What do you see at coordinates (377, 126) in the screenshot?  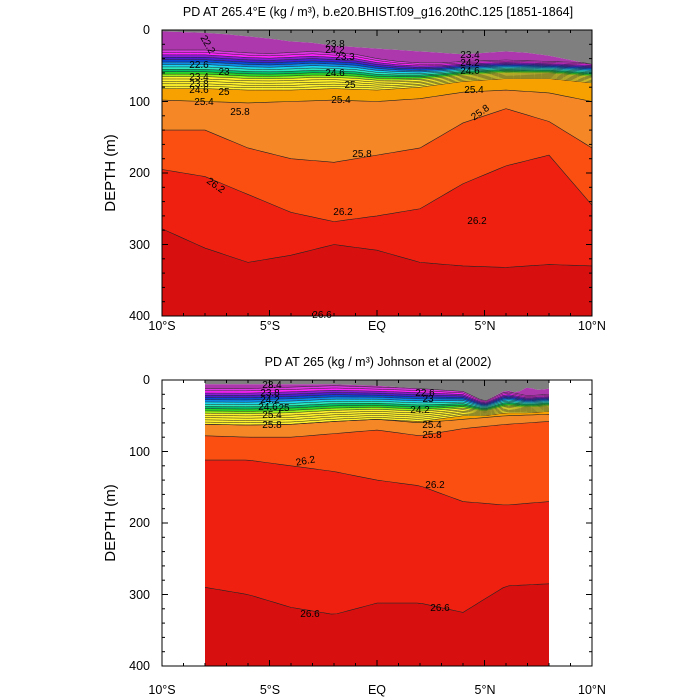 I see `isopycnal-band-25.8` at bounding box center [377, 126].